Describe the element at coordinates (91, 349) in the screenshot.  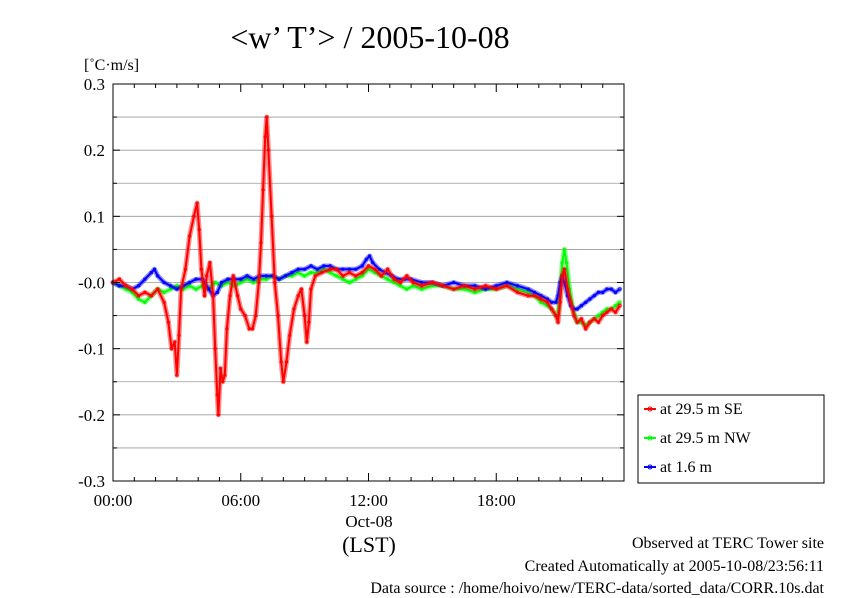
I see `y-tick-label: -0.1` at that location.